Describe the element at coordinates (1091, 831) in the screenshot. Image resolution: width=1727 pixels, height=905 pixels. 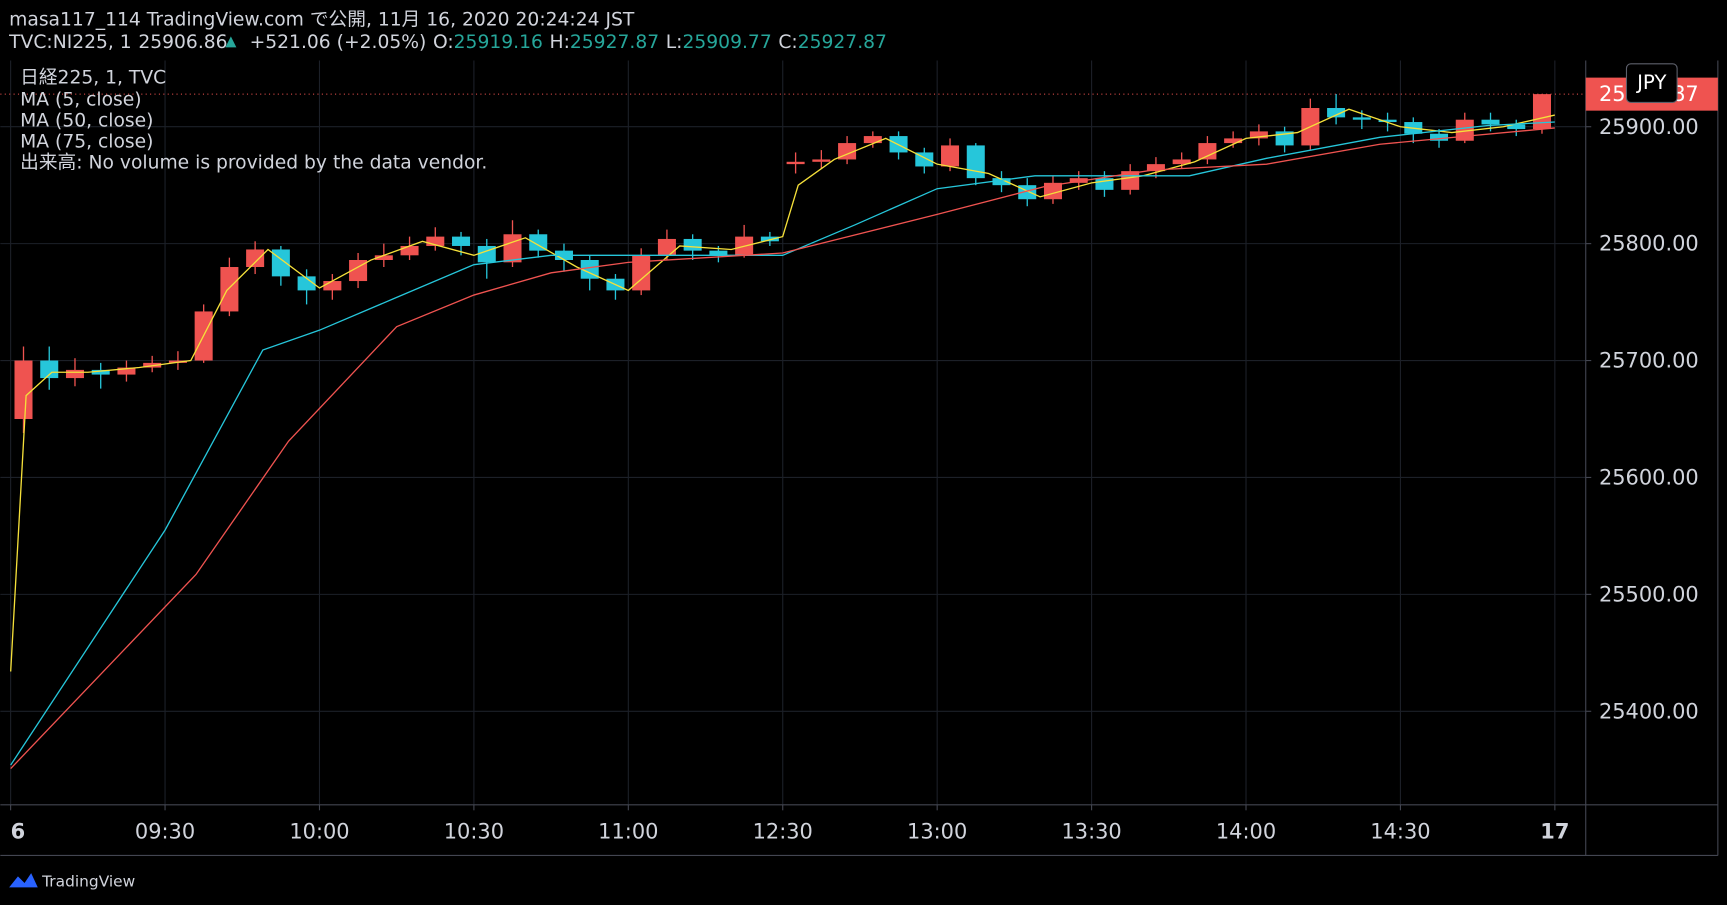
I see `x-tick-label: 13:30` at that location.